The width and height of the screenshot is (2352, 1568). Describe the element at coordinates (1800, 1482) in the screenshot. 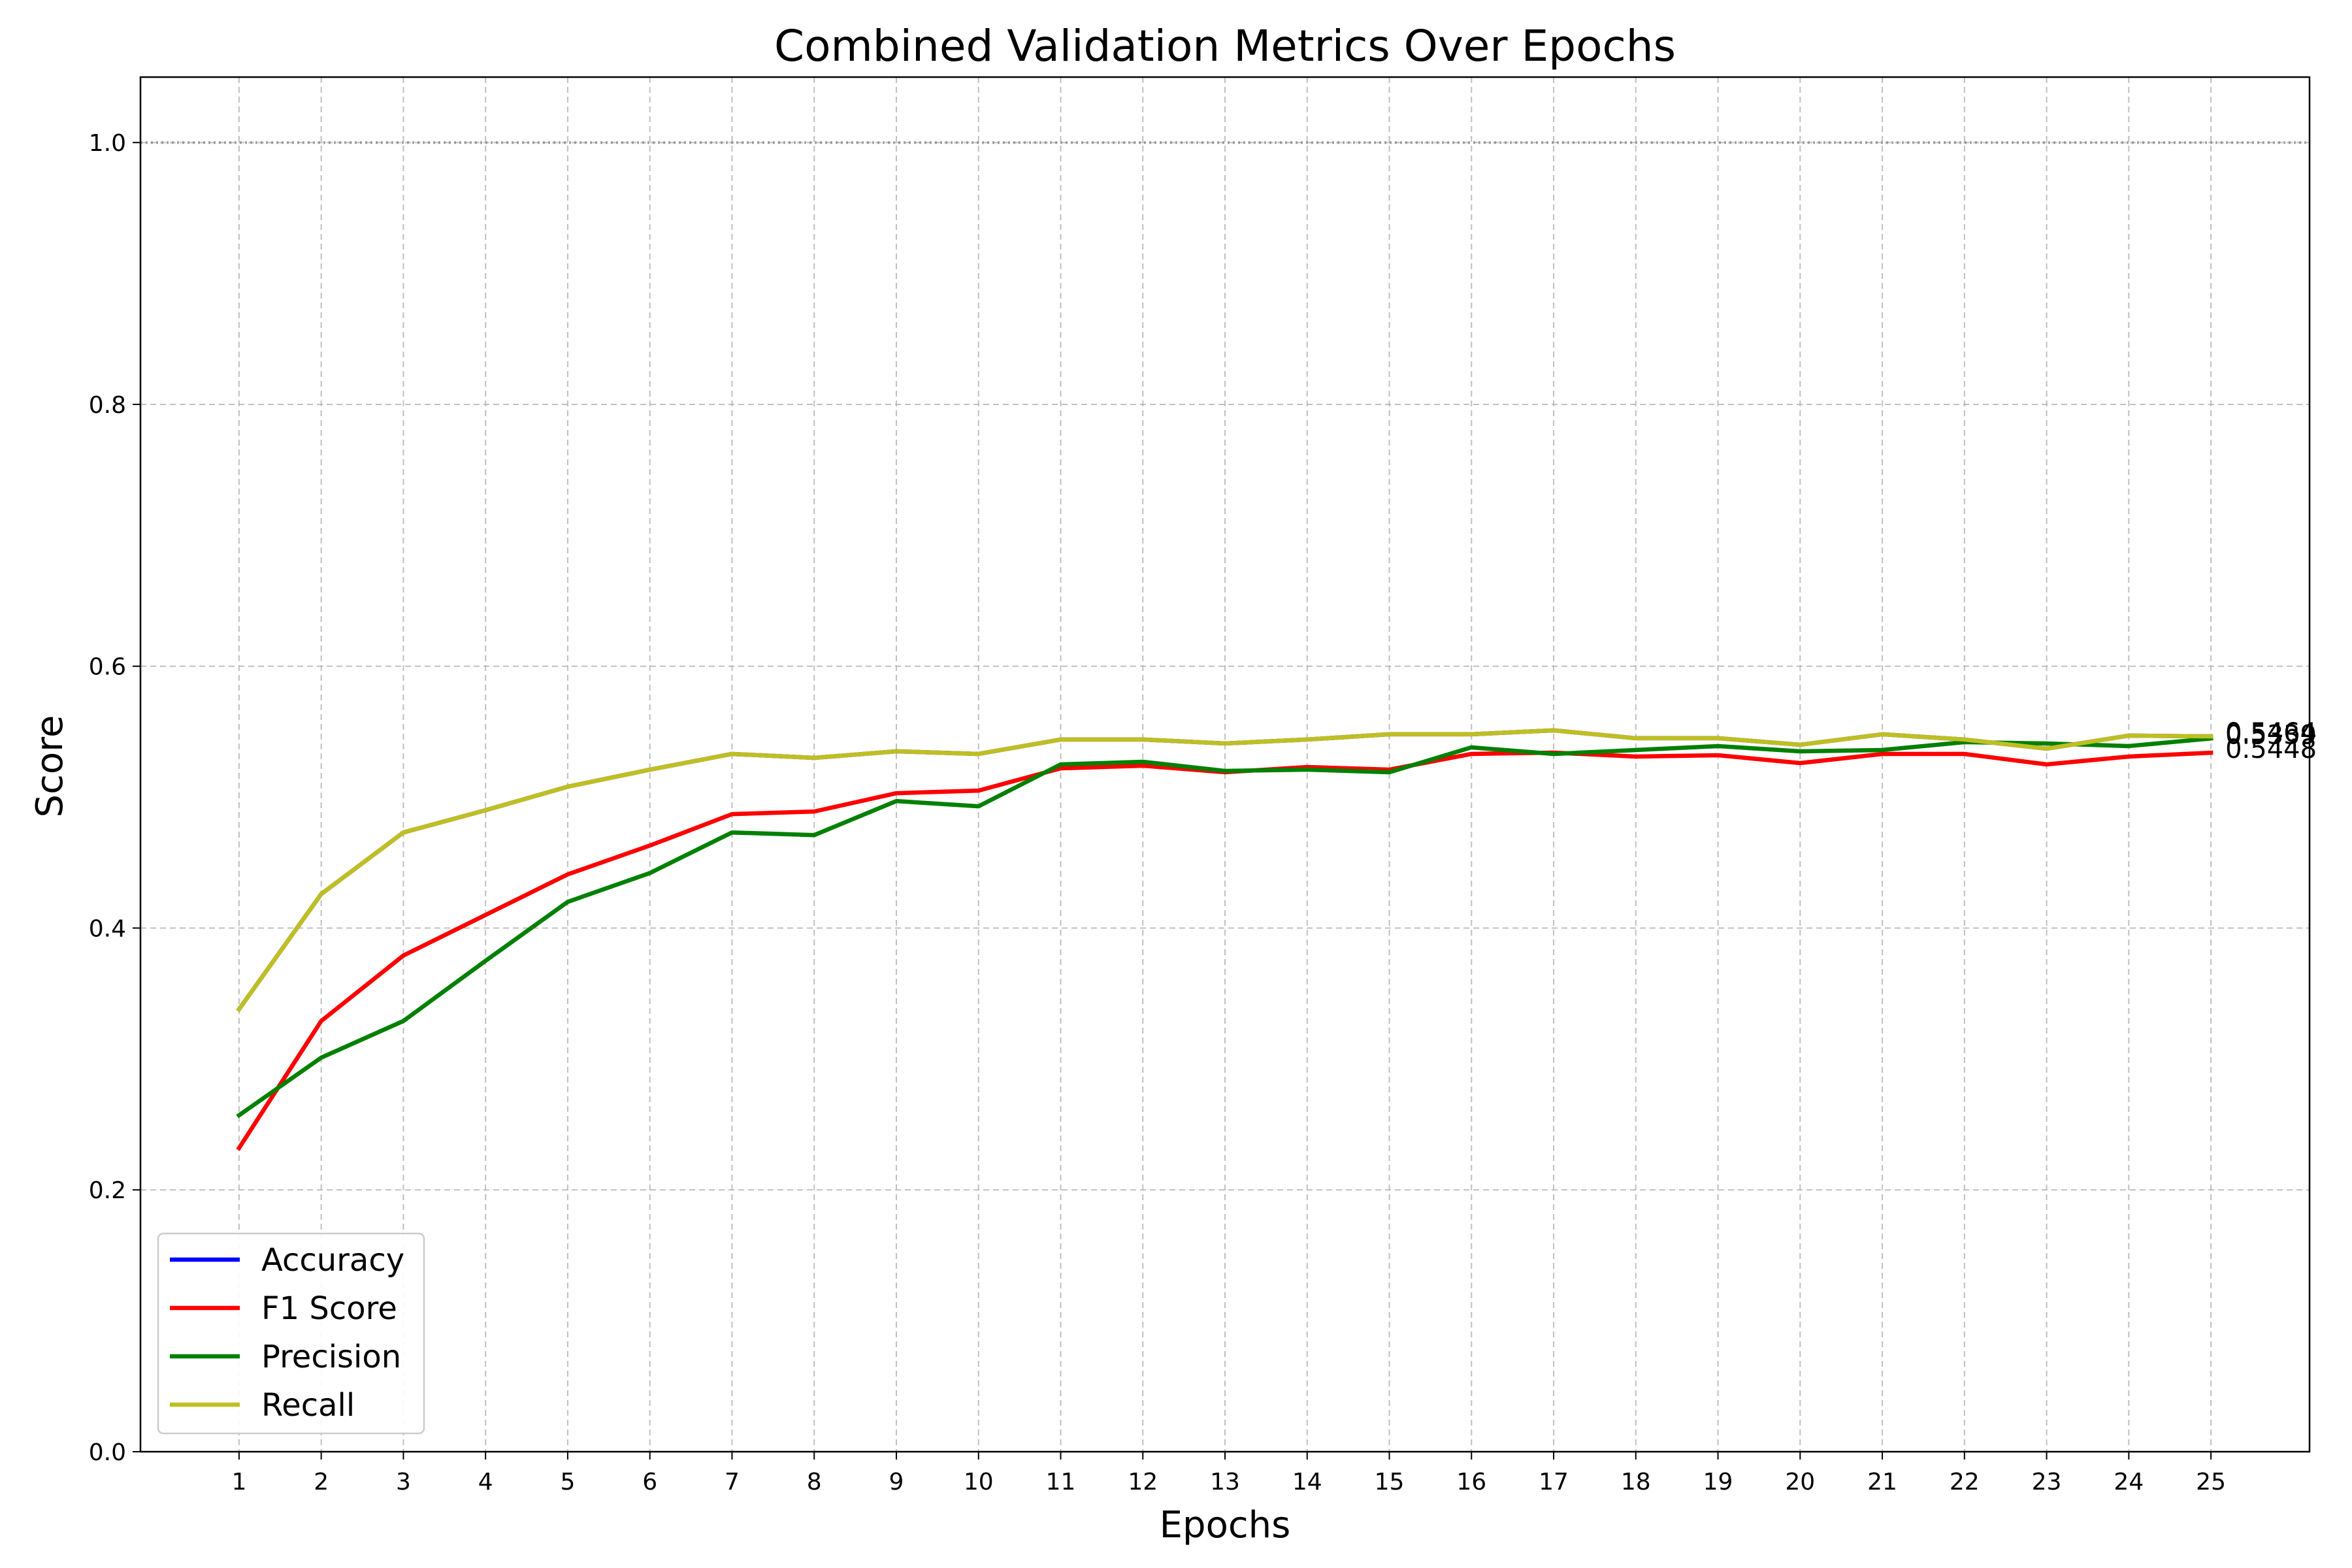

I see `x-tick-label: 20` at that location.